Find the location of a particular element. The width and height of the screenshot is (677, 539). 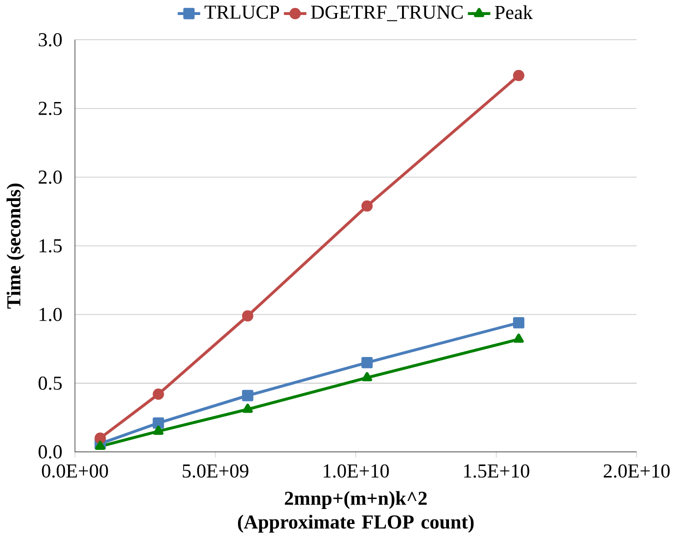

x-tick-label: 1.0E+10 is located at coordinates (356, 471).